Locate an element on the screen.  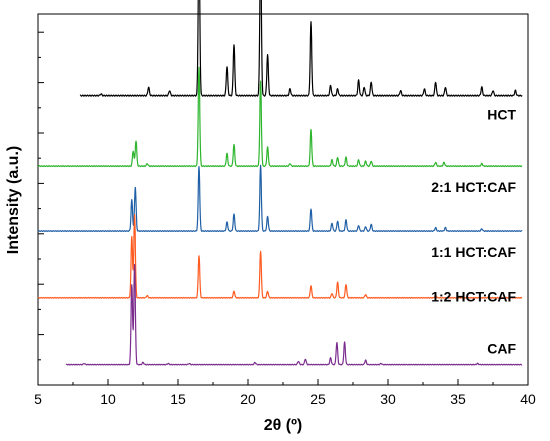
trace-1-1-hct-caf is located at coordinates (280, 198).